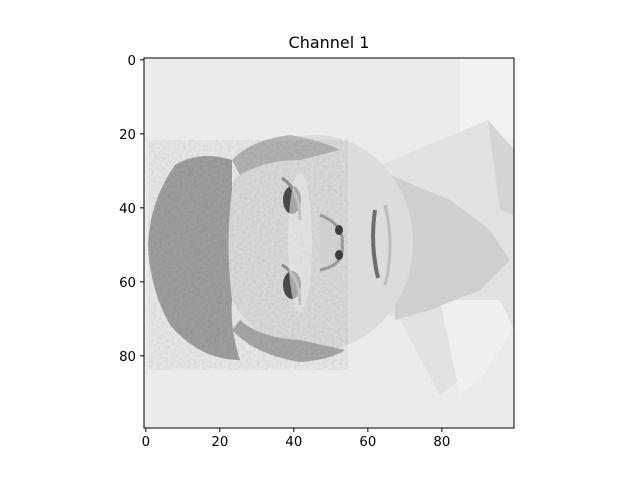 This screenshot has width=640, height=480. I want to click on x-tick-label: 20, so click(219, 442).